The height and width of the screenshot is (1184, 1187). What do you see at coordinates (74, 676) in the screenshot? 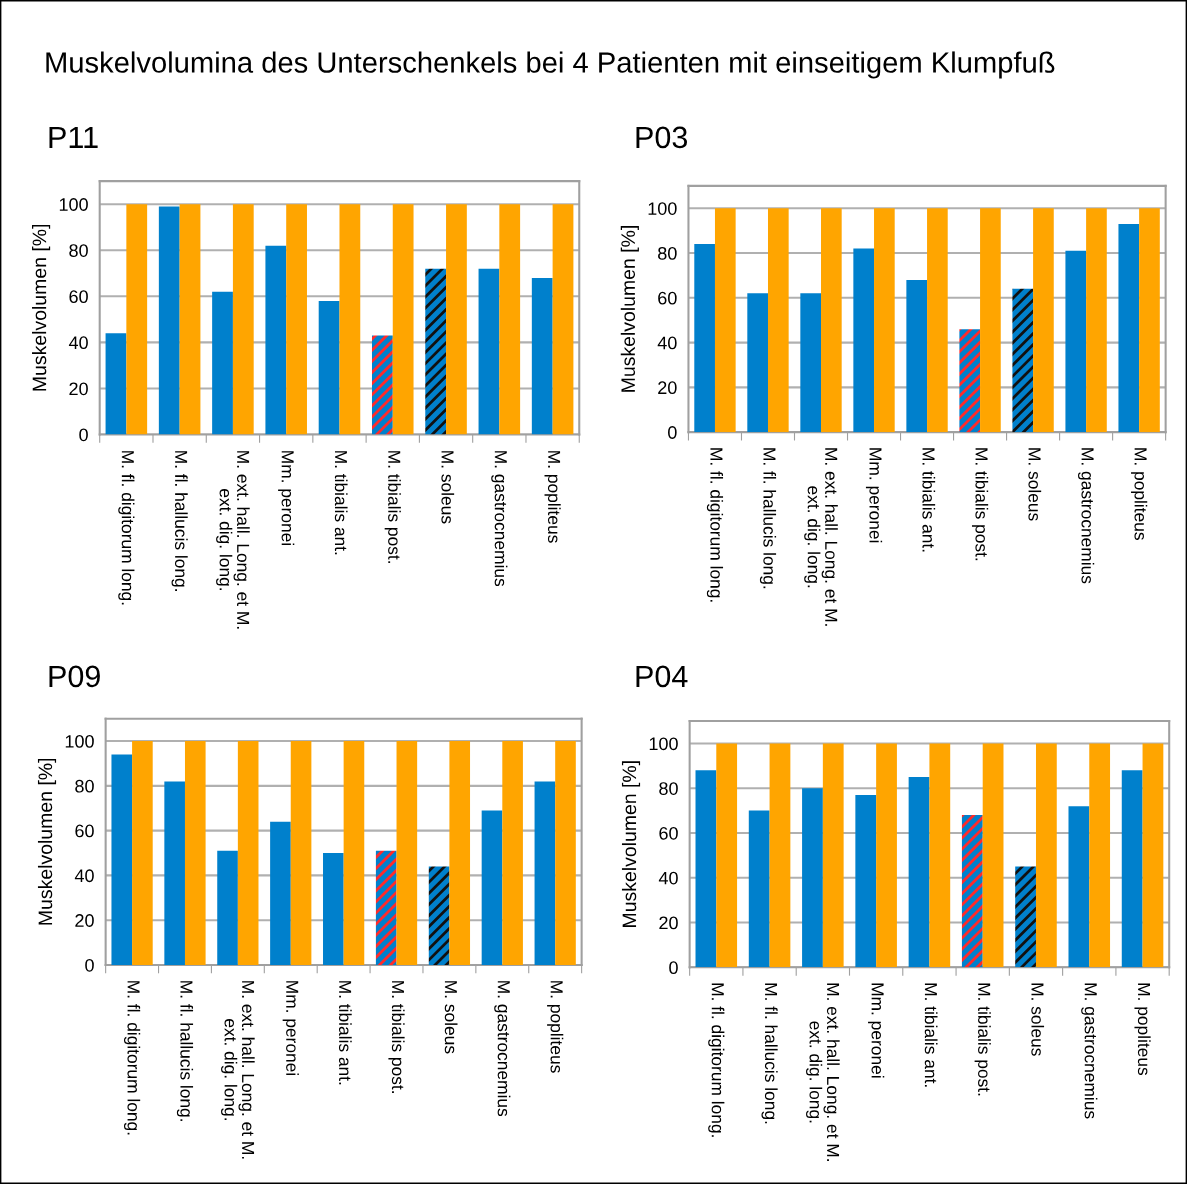
I see `chart-title: P09` at bounding box center [74, 676].